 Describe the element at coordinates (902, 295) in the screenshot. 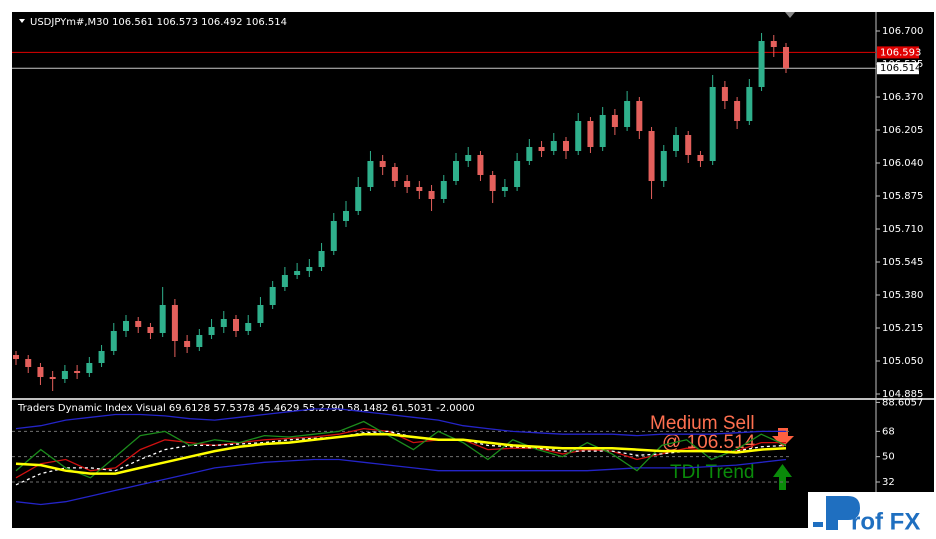

I see `y-tick-label: 105.380` at that location.